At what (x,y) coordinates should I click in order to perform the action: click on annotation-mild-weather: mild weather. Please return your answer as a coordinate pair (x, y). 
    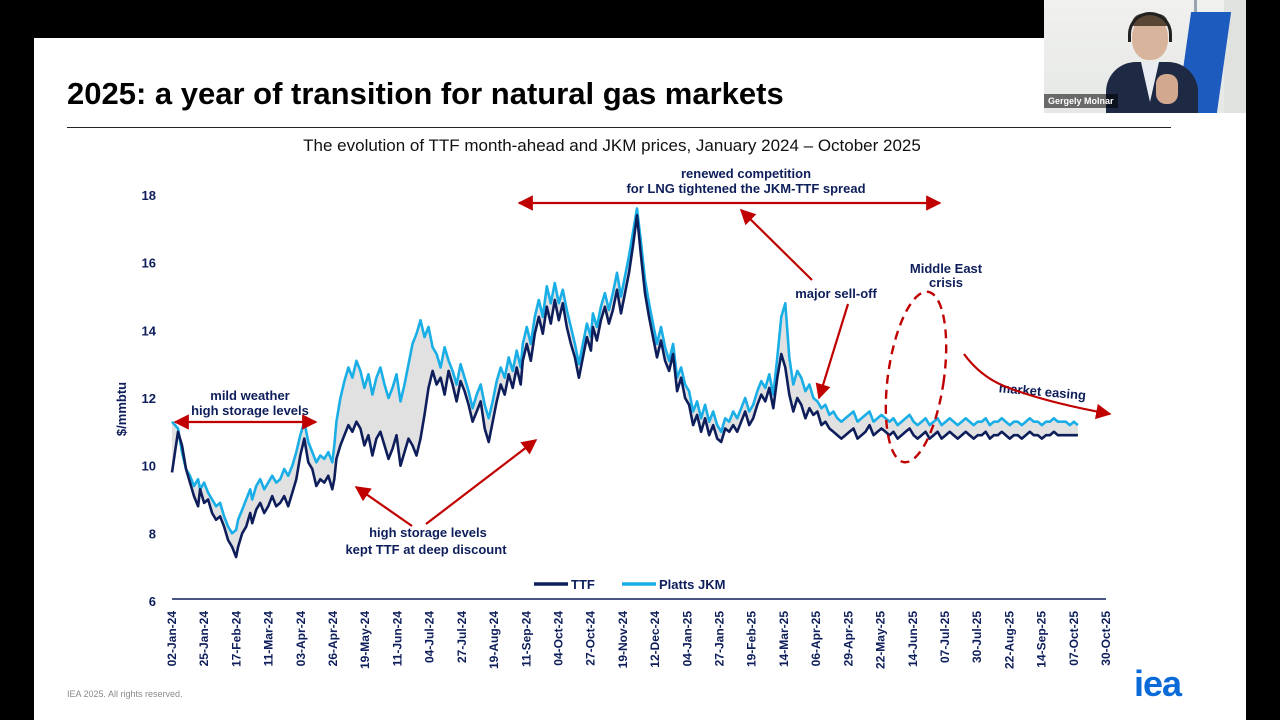
    Looking at the image, I should click on (249, 395).